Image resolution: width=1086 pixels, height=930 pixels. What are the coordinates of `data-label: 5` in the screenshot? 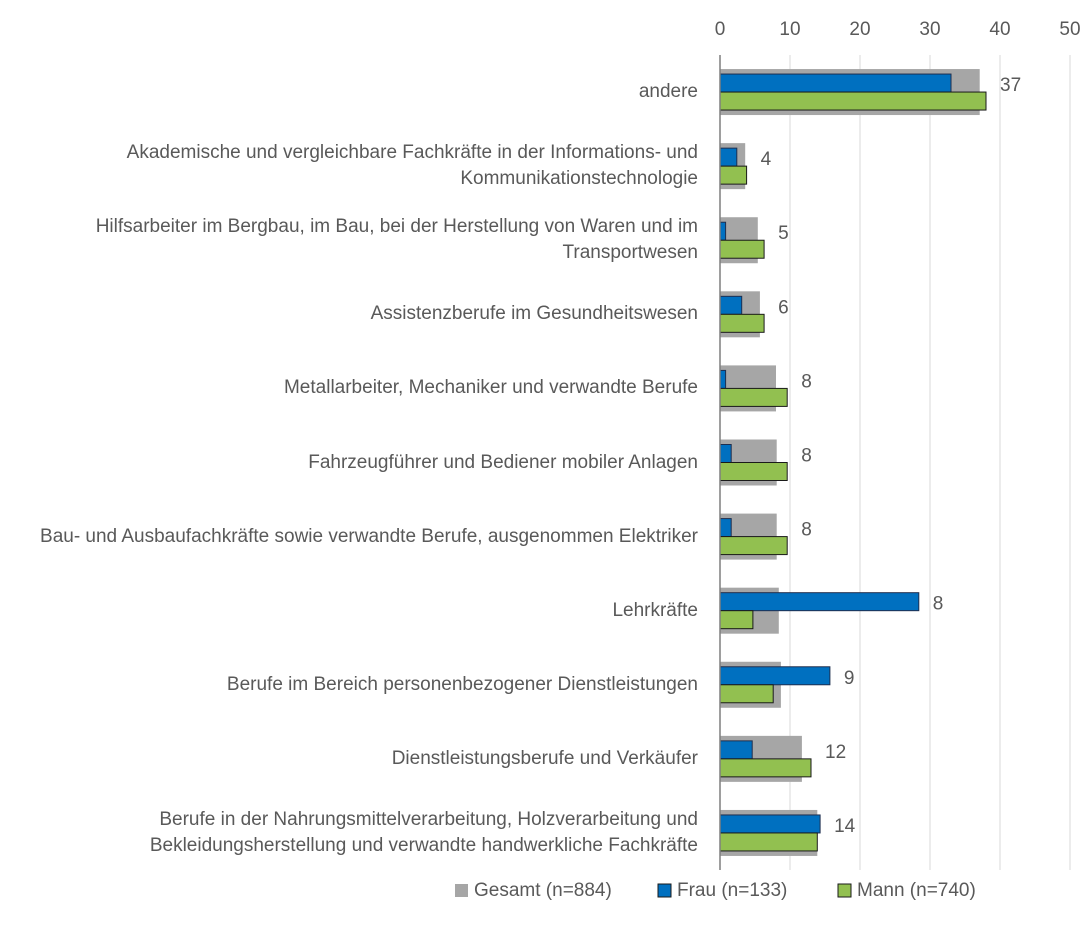 It's located at (783, 233).